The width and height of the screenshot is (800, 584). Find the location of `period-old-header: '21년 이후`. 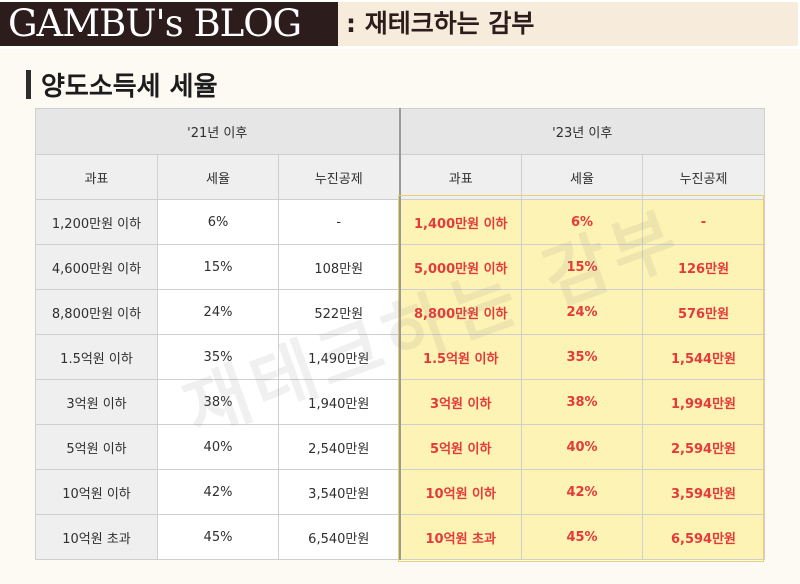

period-old-header: '21년 이후 is located at coordinates (217, 131).